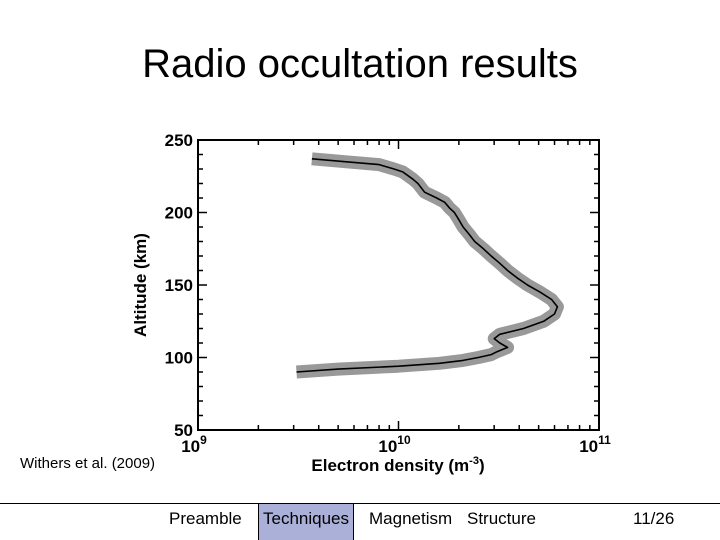 The image size is (720, 540). What do you see at coordinates (474, 461) in the screenshot?
I see `x-axis-label-exponent: -3` at bounding box center [474, 461].